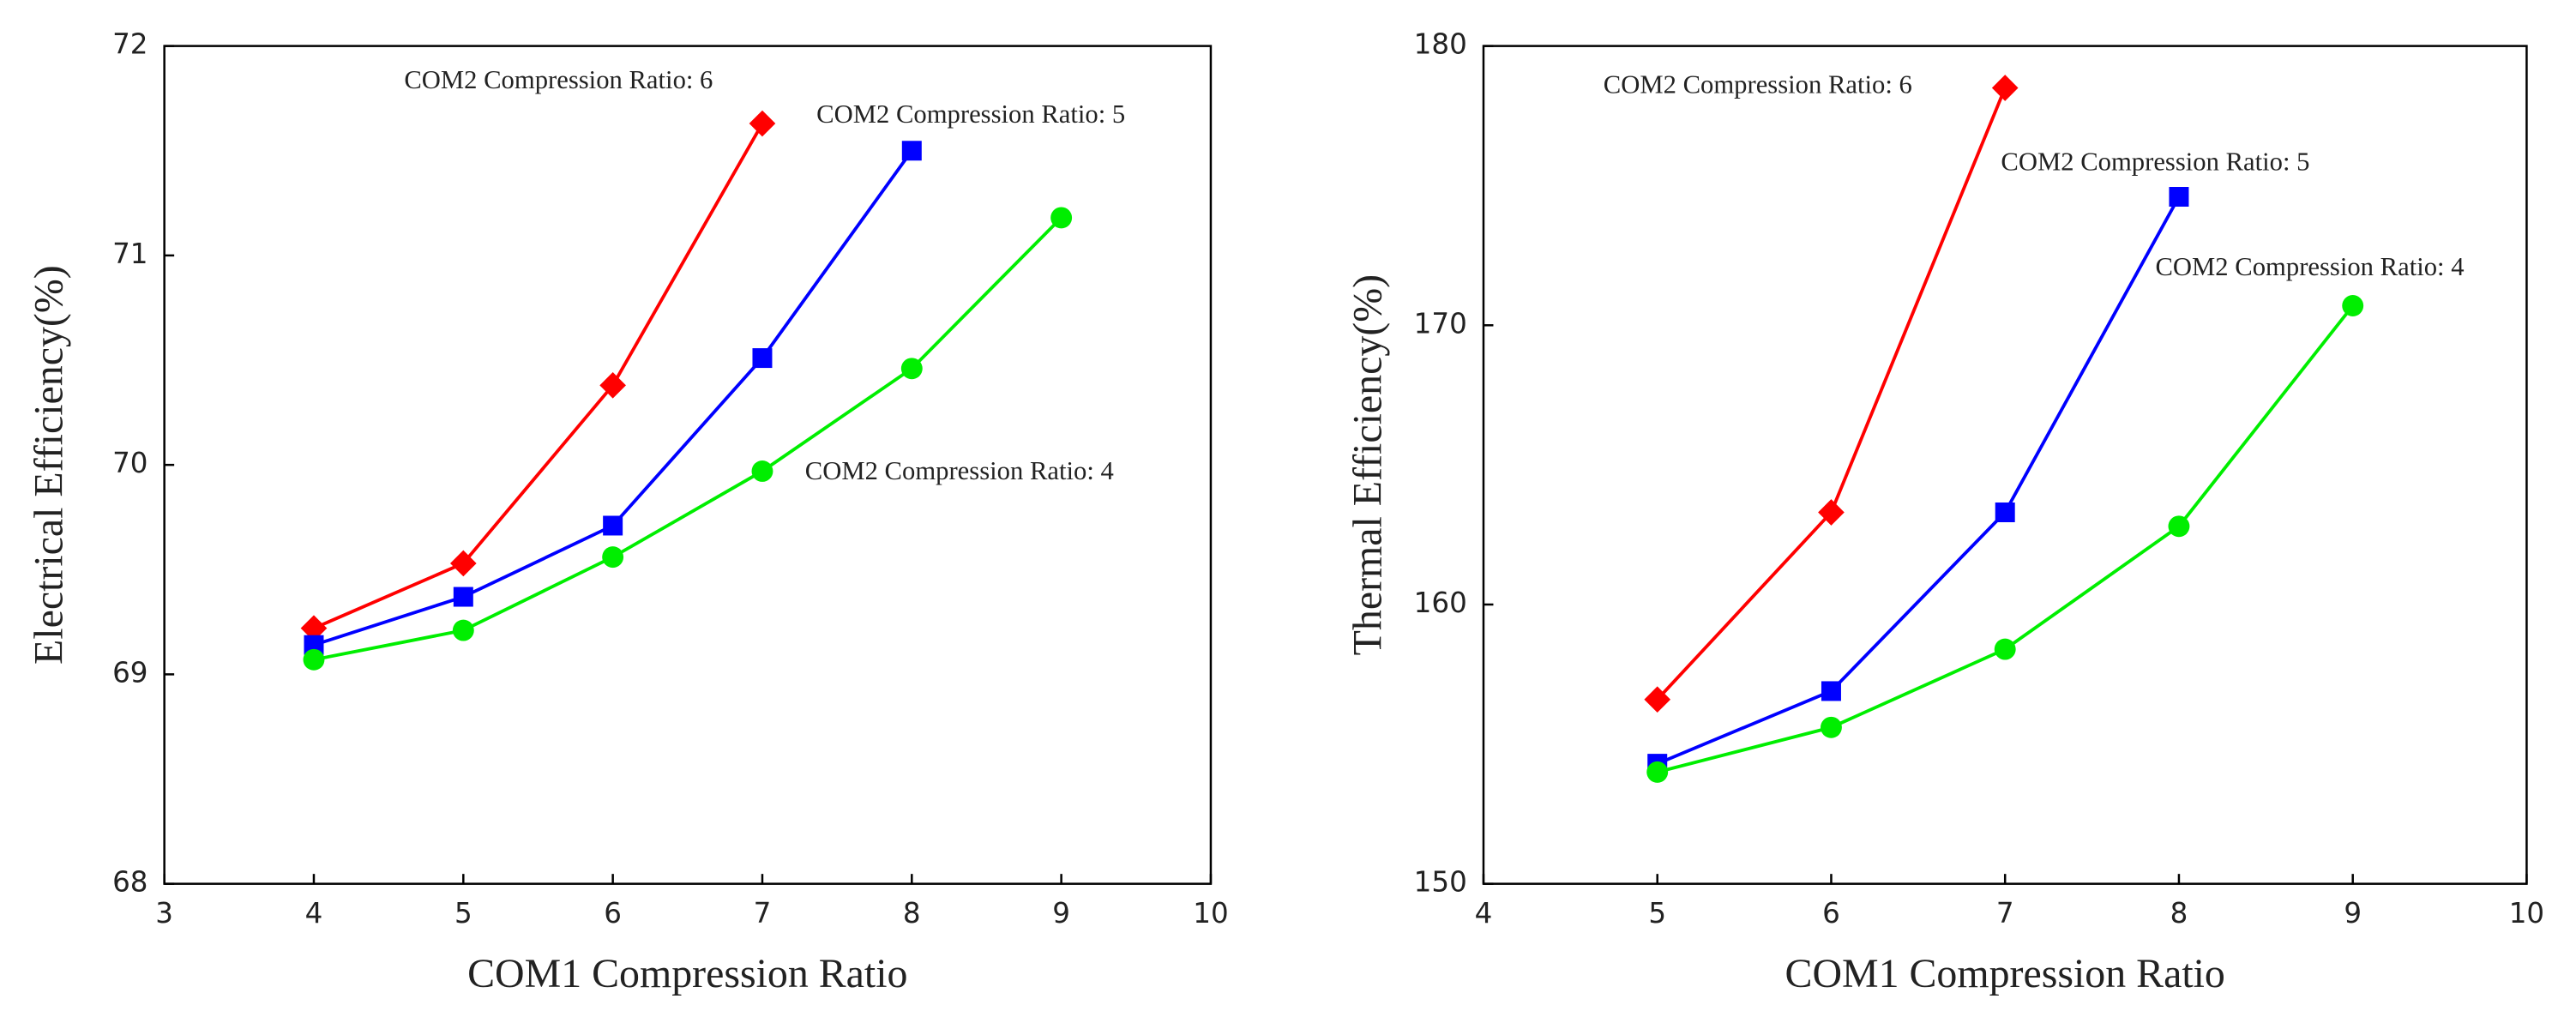 The width and height of the screenshot is (2576, 1029). What do you see at coordinates (1440, 45) in the screenshot?
I see `y-tick-label: 180` at bounding box center [1440, 45].